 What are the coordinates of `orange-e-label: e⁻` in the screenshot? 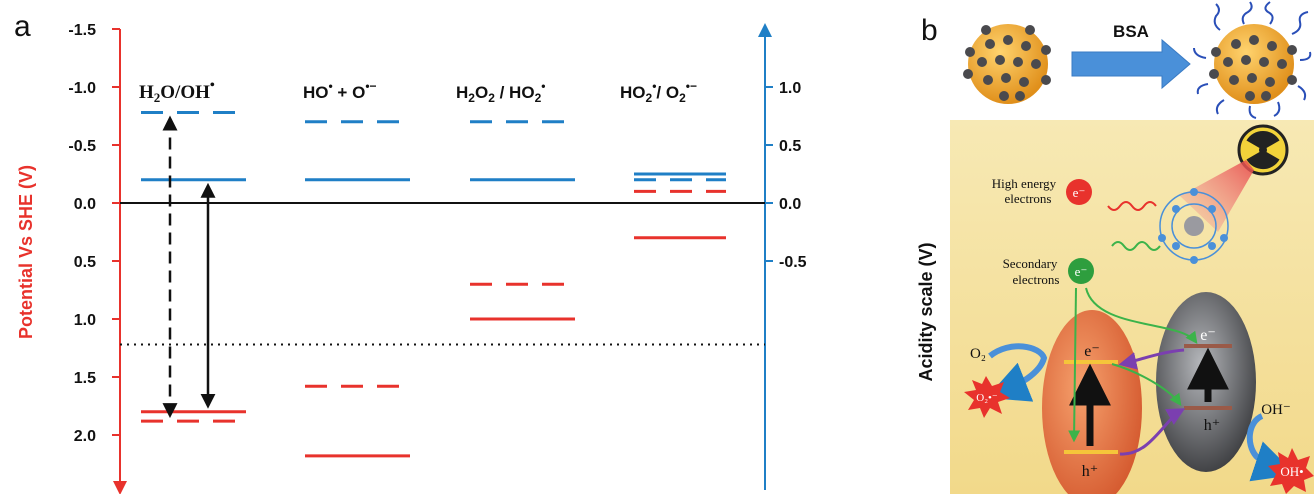 It's located at (1092, 351).